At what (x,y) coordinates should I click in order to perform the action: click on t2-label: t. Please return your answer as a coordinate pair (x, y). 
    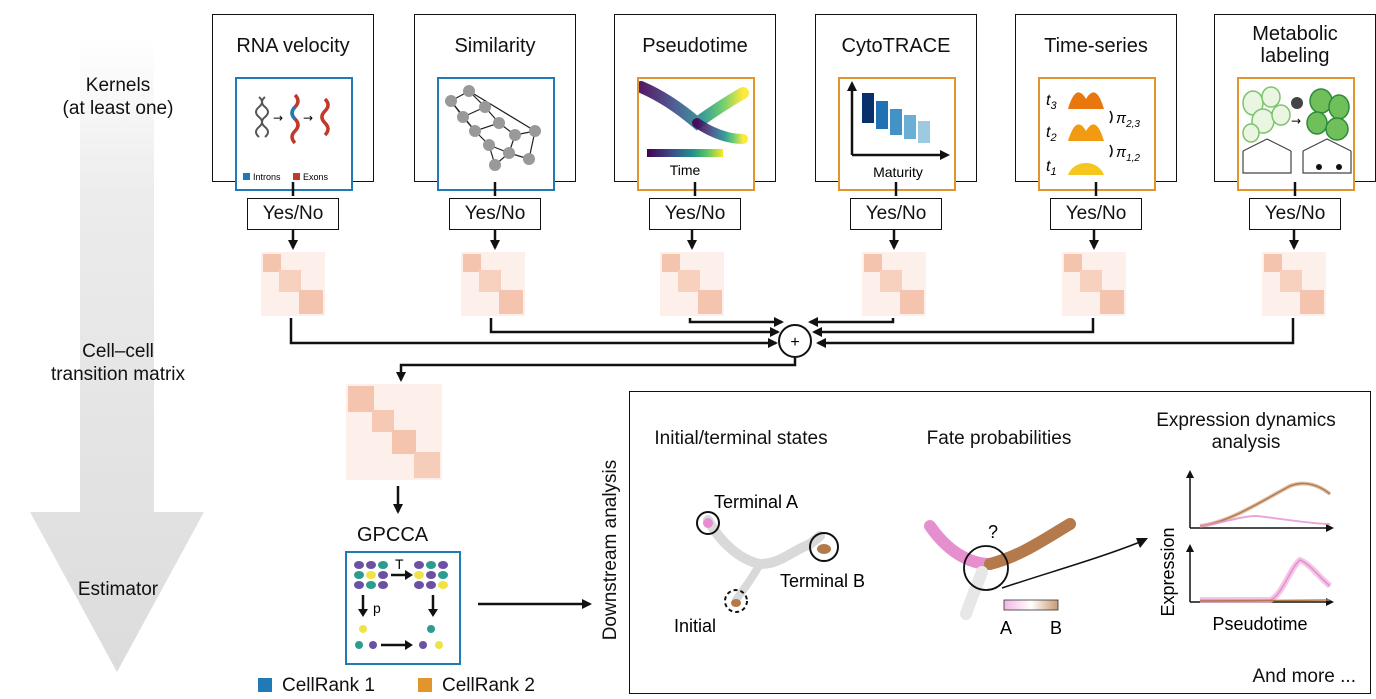
    Looking at the image, I should click on (1048, 132).